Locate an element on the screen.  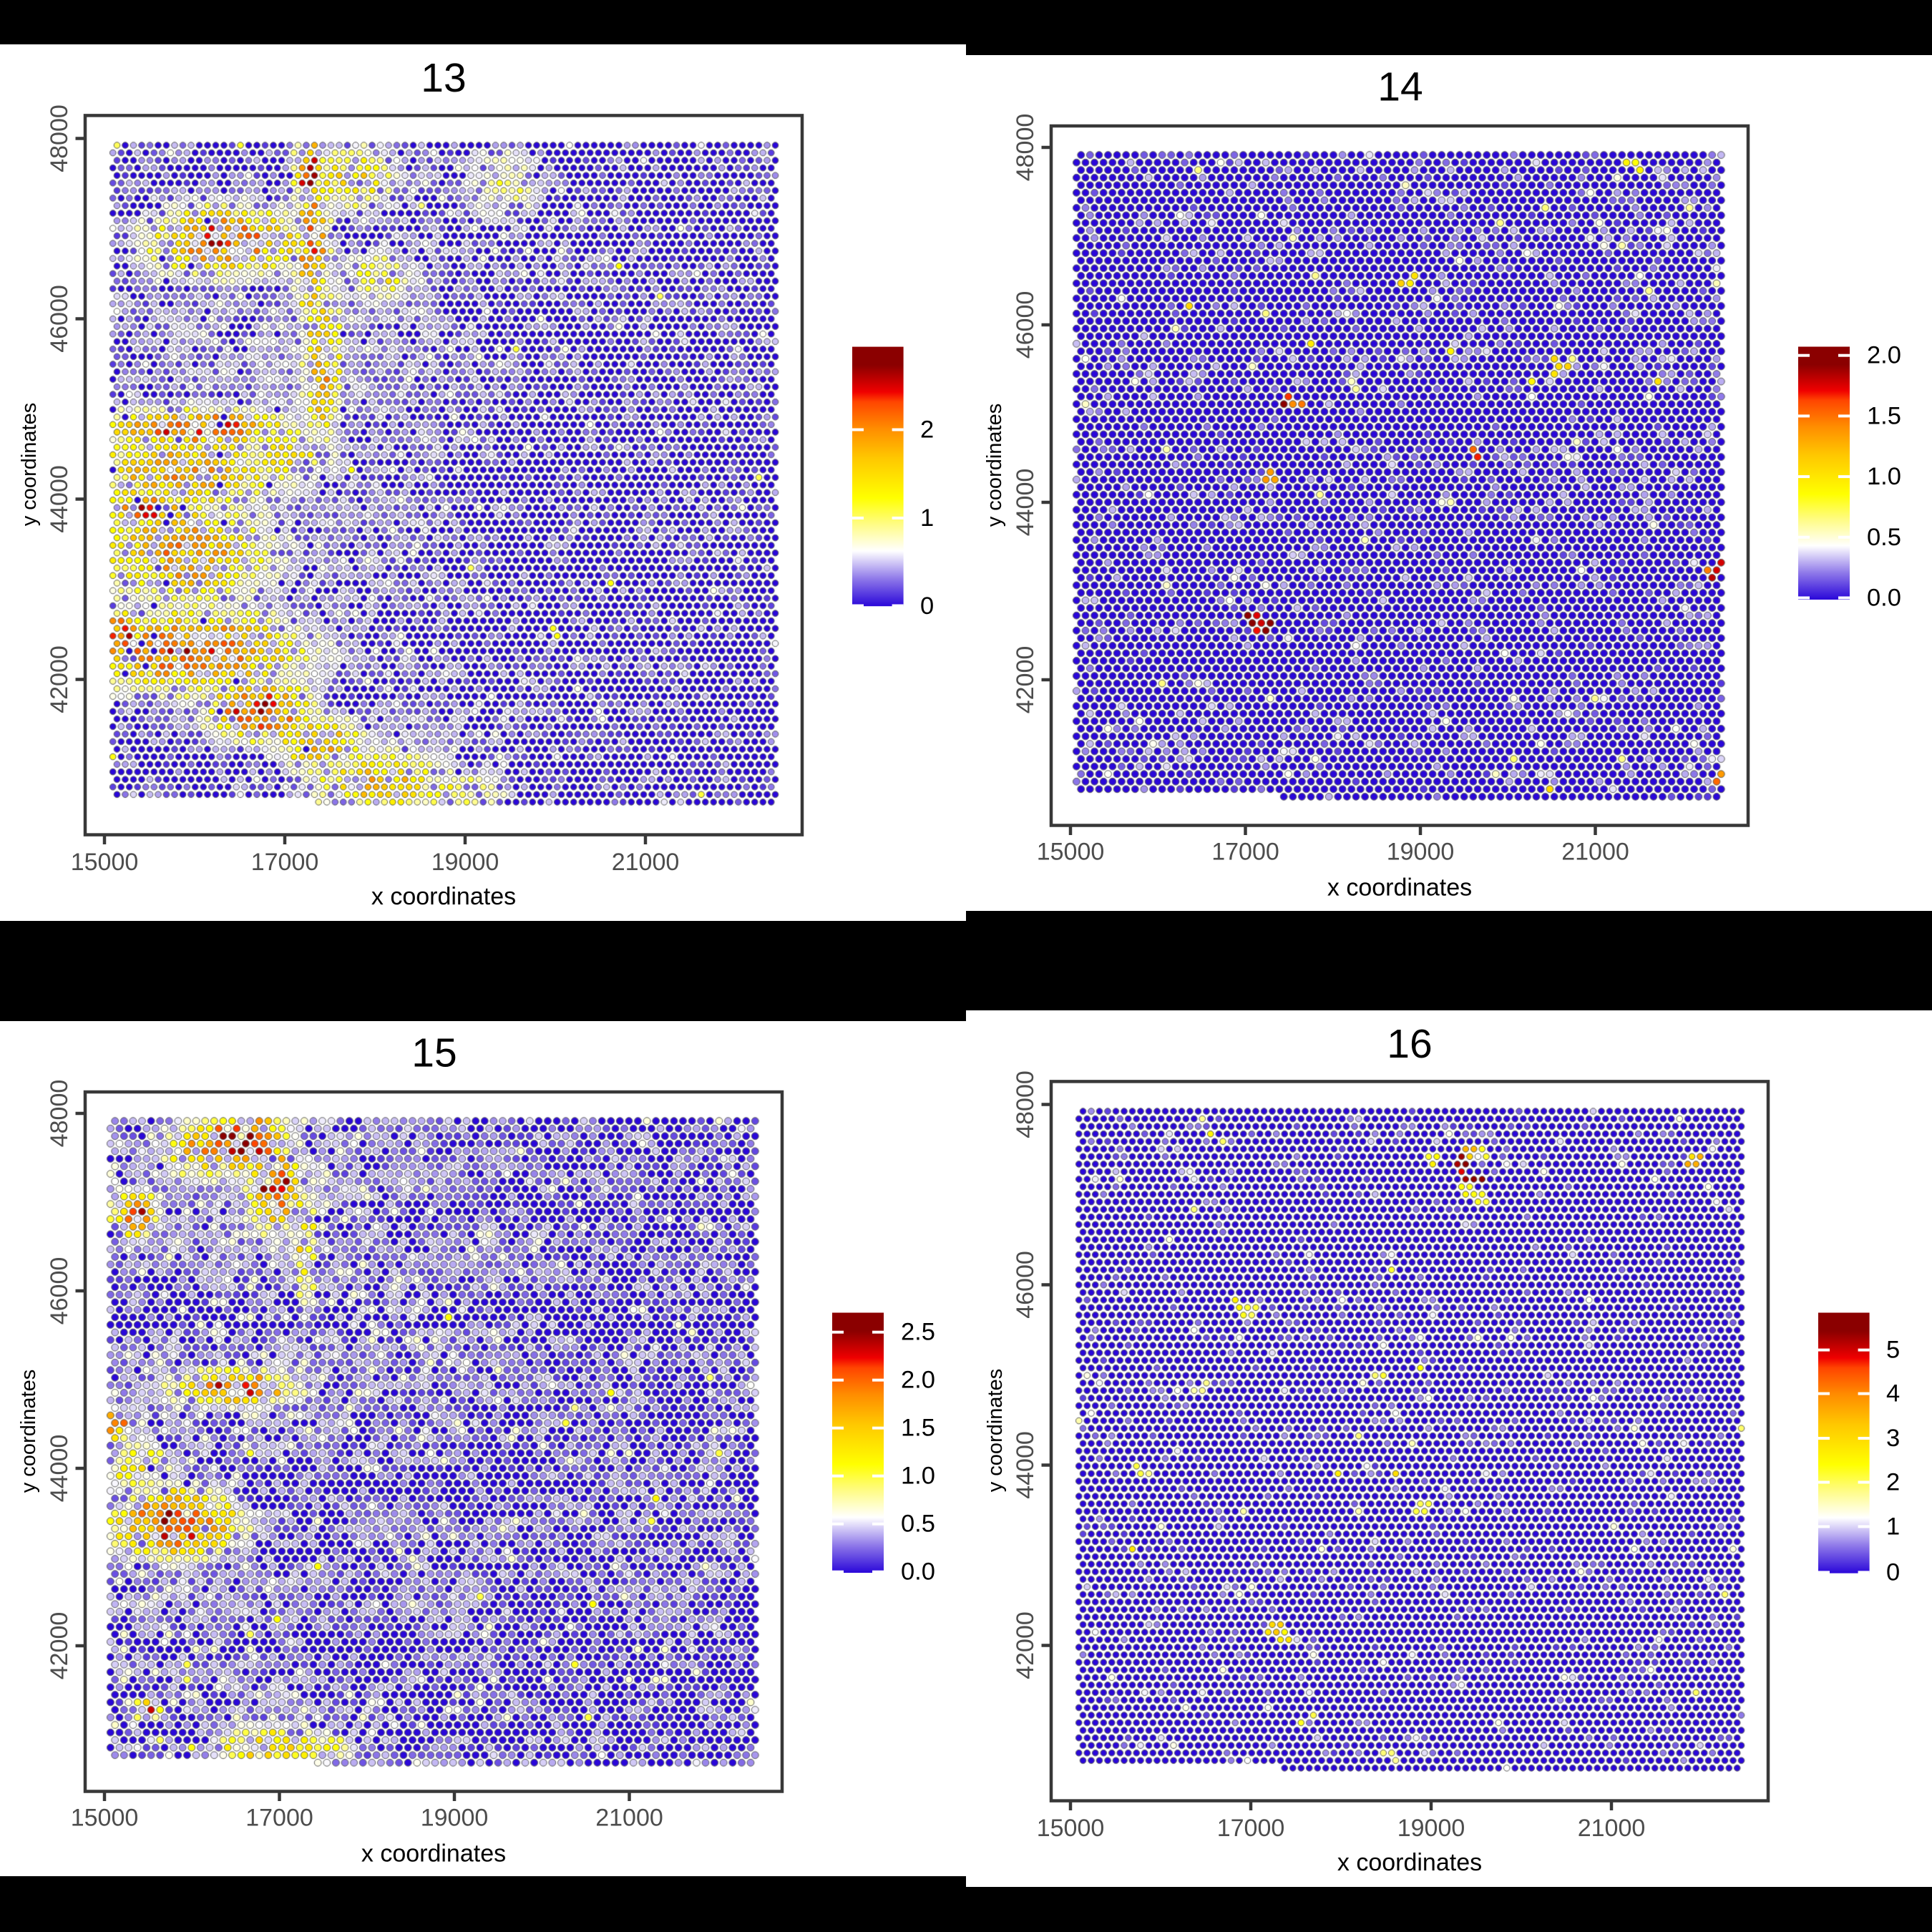
svg-text: 13 is located at coordinates (443, 78).